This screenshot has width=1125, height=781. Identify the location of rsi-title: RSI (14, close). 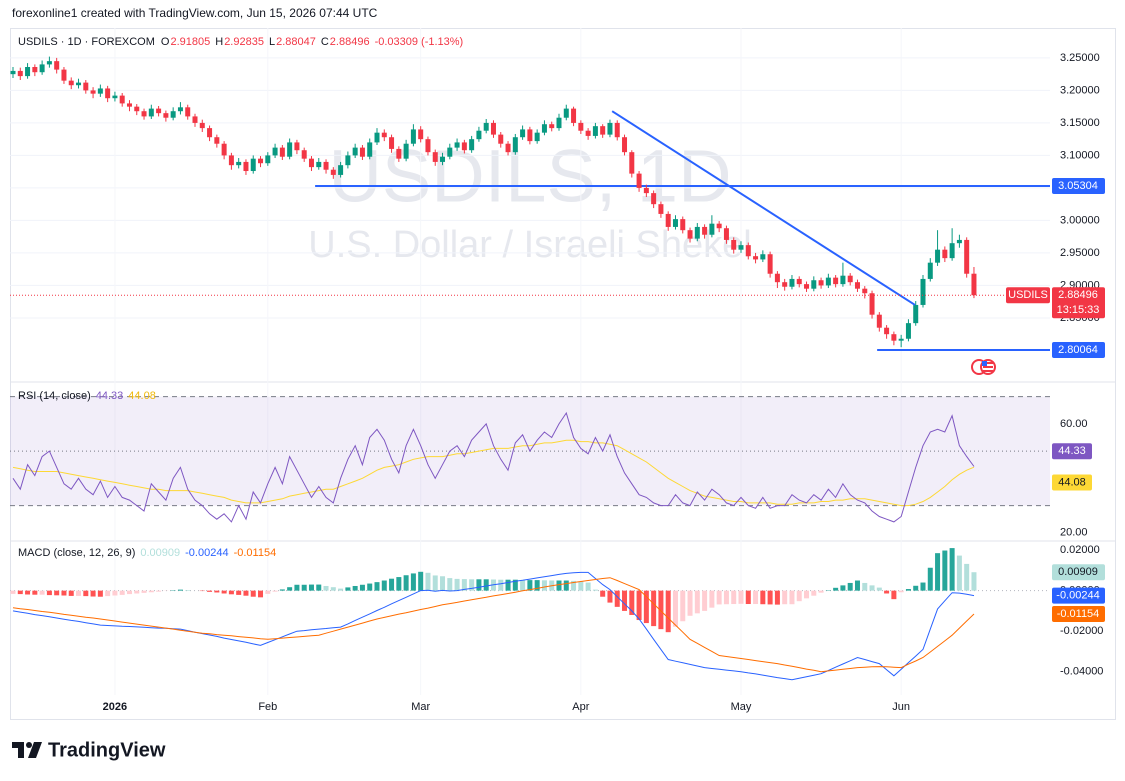
(54, 396).